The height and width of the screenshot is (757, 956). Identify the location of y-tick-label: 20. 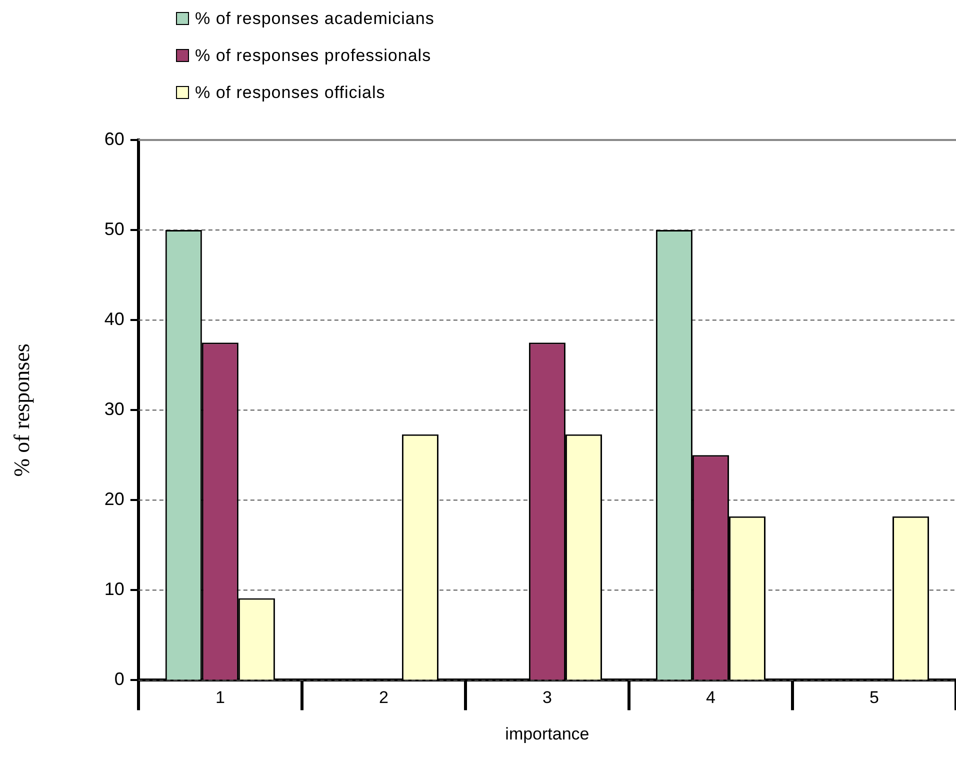
(114, 499).